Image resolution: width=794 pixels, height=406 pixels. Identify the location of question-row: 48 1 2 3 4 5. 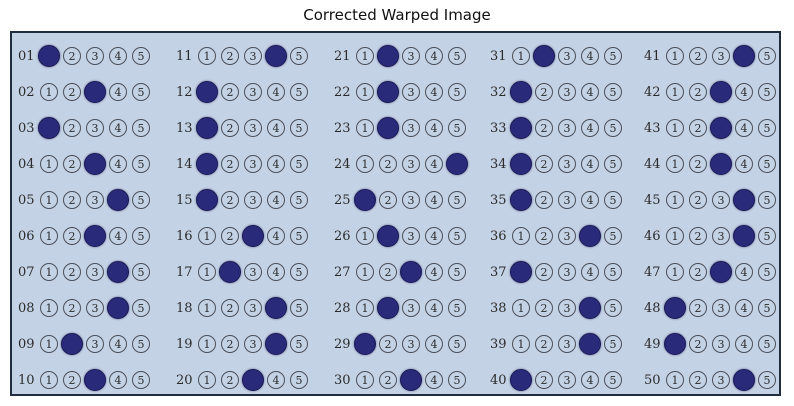
(715, 308).